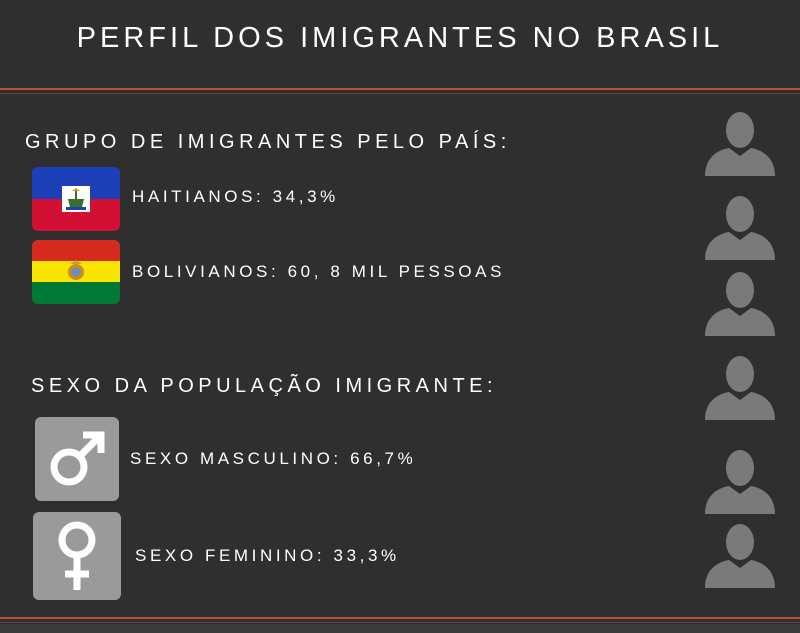  Describe the element at coordinates (76, 272) in the screenshot. I see `bolivia-flag-icon` at that location.